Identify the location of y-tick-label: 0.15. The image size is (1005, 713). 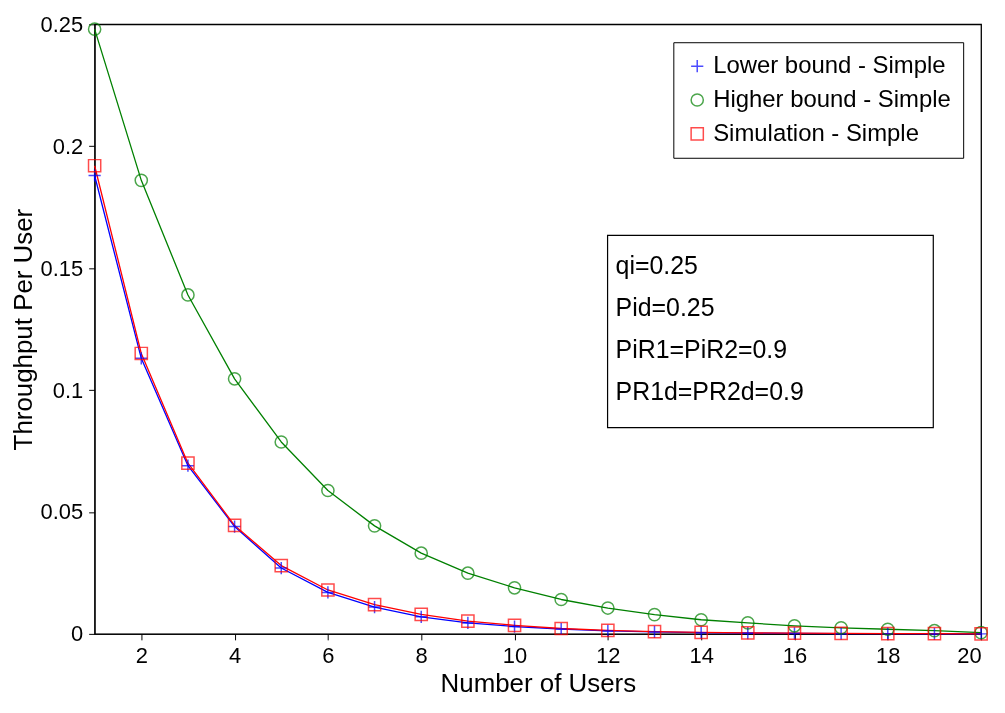
(62, 268).